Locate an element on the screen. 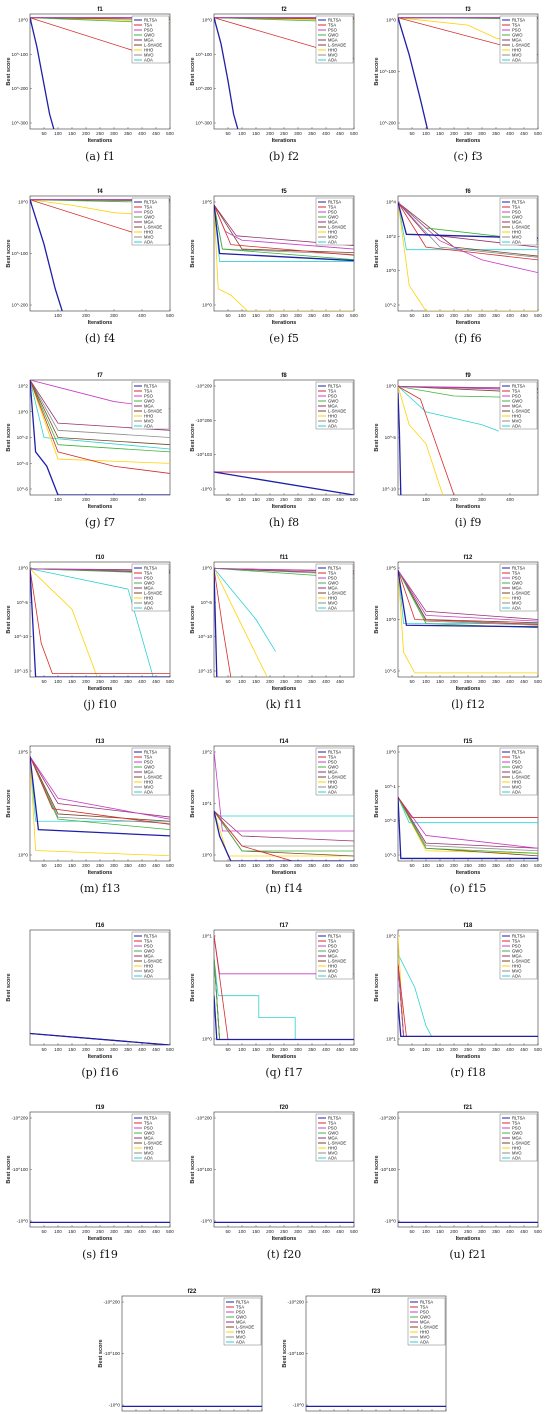  series-group is located at coordinates (468, 828).